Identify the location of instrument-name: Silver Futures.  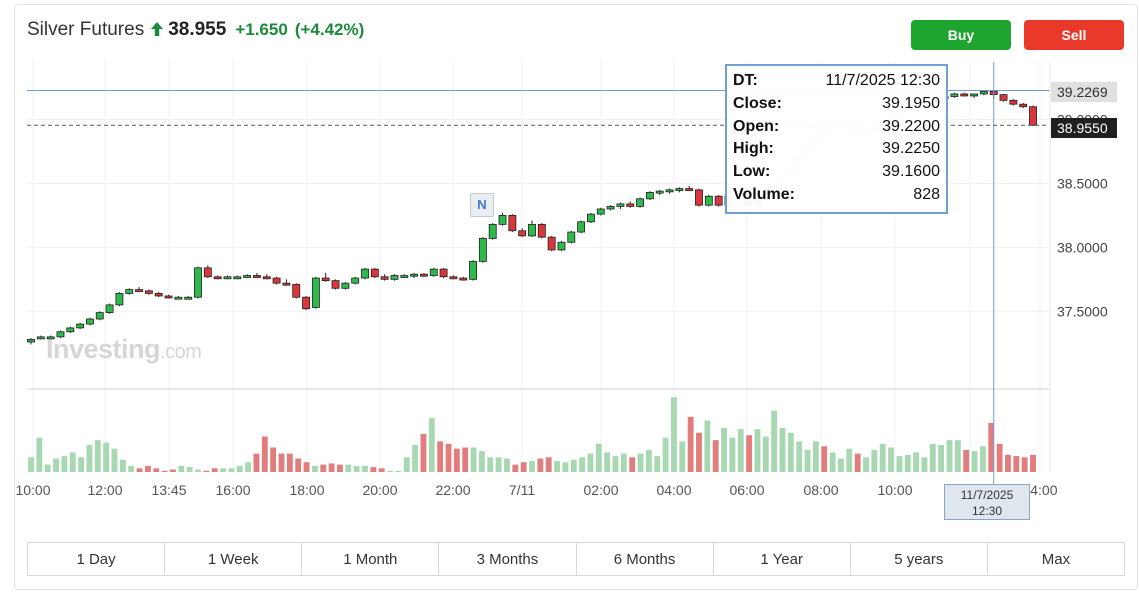
(86, 29).